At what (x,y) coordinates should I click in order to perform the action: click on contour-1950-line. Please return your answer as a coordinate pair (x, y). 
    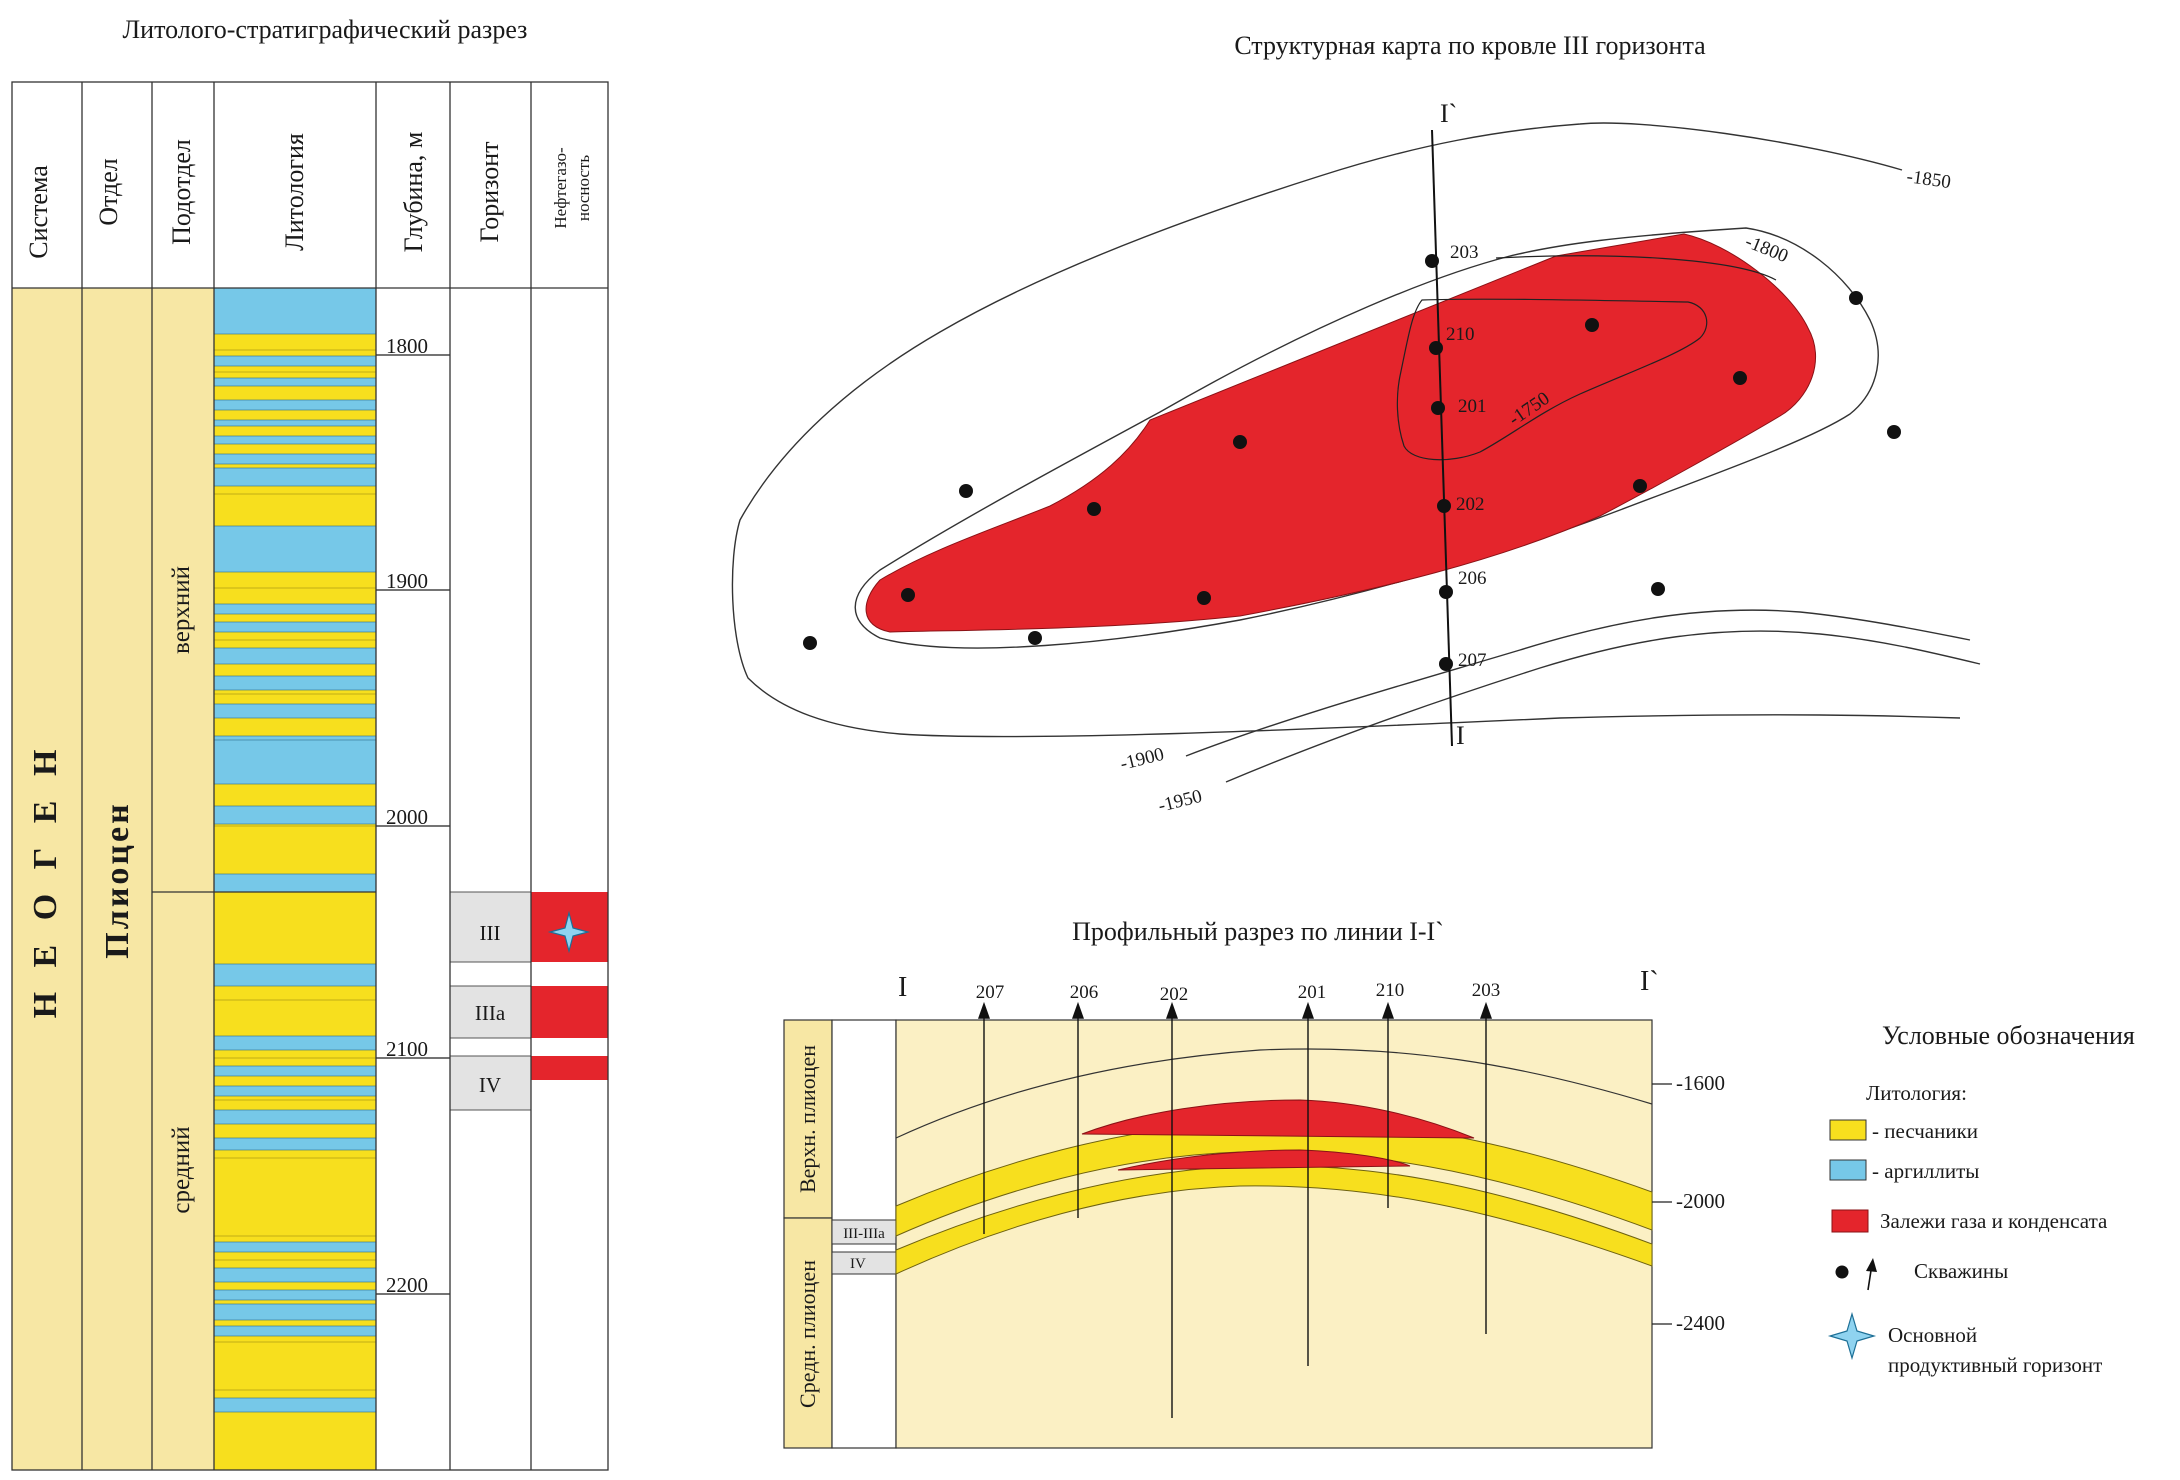
    Looking at the image, I should click on (1603, 706).